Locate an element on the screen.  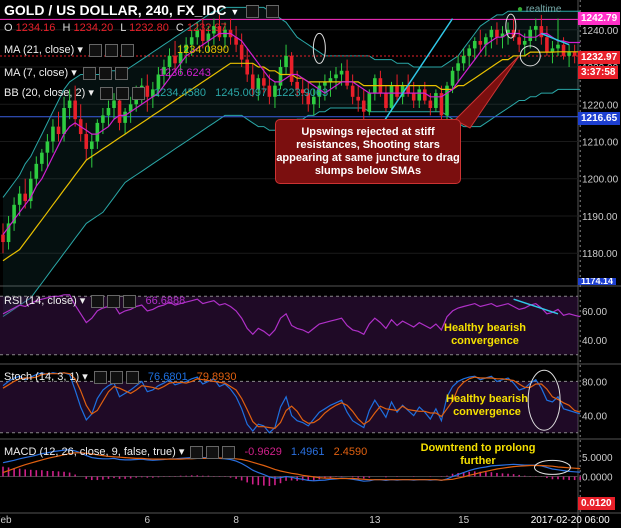
legend-ma21: MA (21, close) ▾ 1234.0890 is located at coordinates (117, 50).